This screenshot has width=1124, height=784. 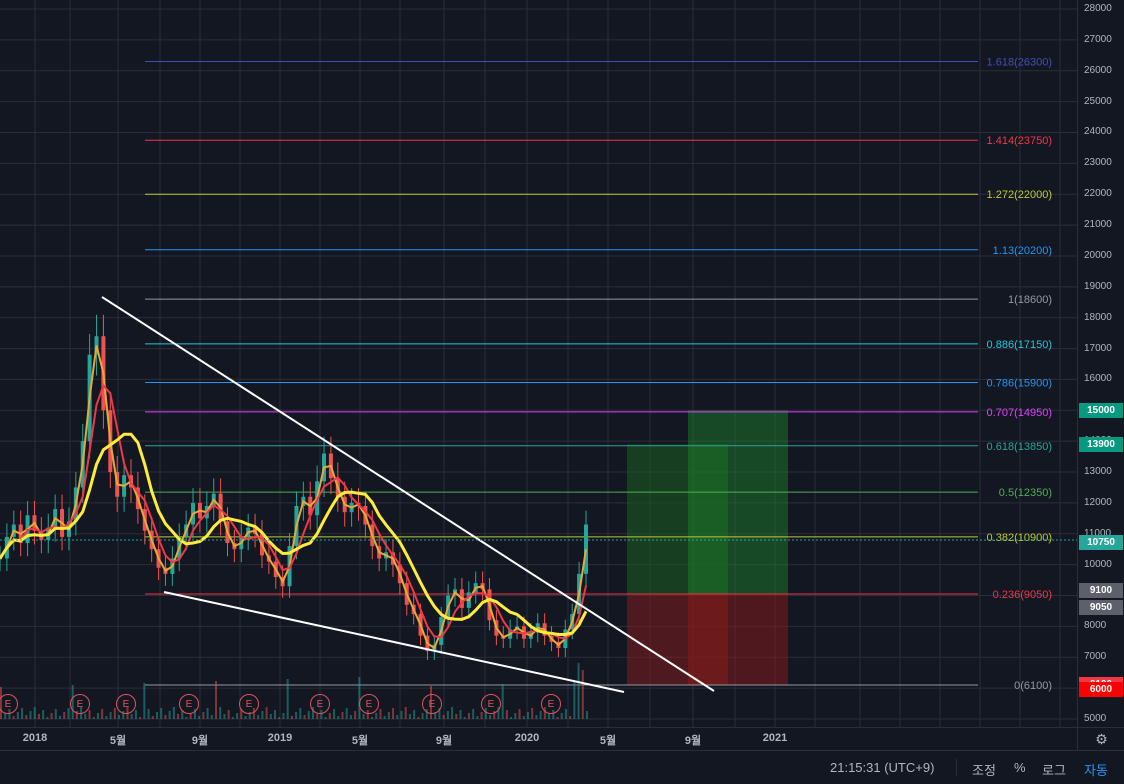 I want to click on fib-level-label: 0.236(9050), so click(x=1022, y=595).